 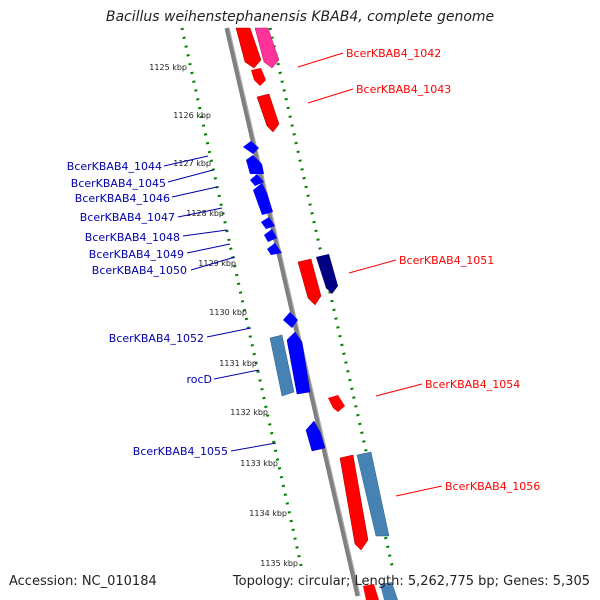 I want to click on gene-label-left: BcerKBAB4_1047, so click(x=127, y=217).